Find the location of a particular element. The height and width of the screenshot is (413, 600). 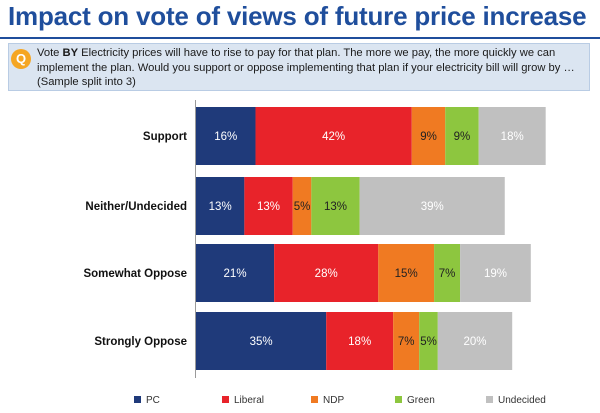

legend-label: PC is located at coordinates (153, 400).